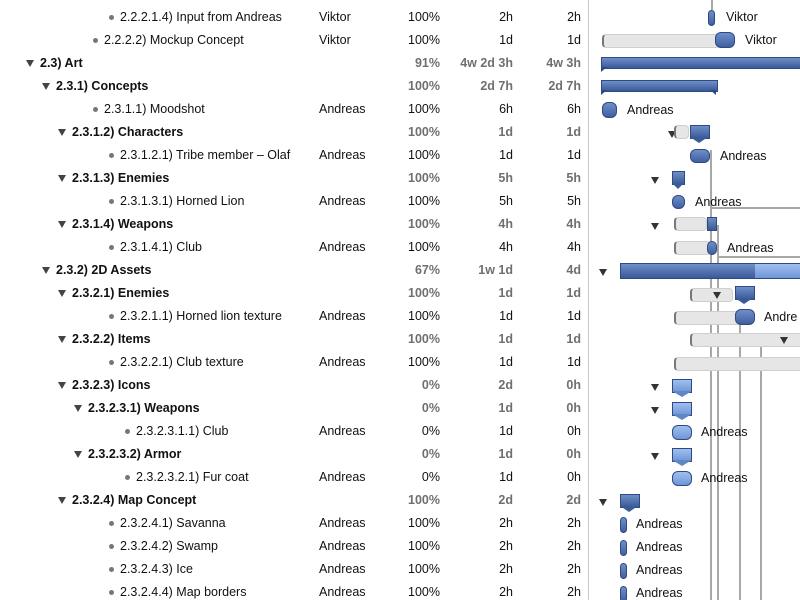  Describe the element at coordinates (294, 178) in the screenshot. I see `task-group-row: 2.3.1.3) Enemies 100% 5h 5h` at that location.